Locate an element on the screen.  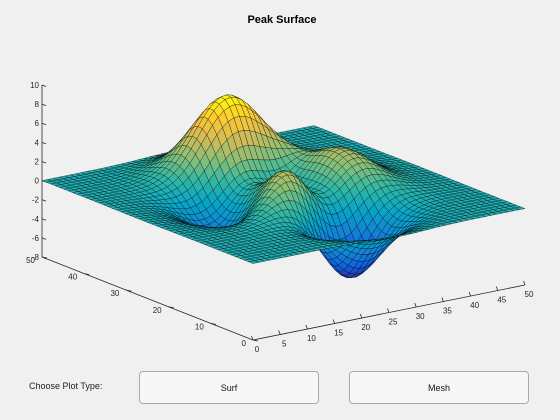
z-tick-label: -4 is located at coordinates (36, 219).